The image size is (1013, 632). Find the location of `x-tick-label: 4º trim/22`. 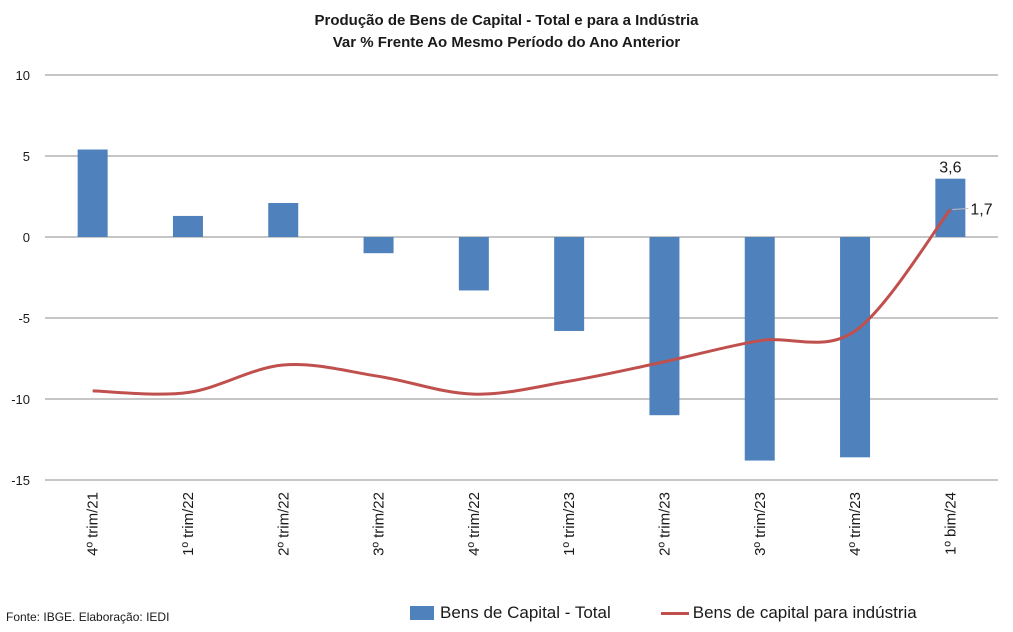

x-tick-label: 4º trim/22 is located at coordinates (474, 524).